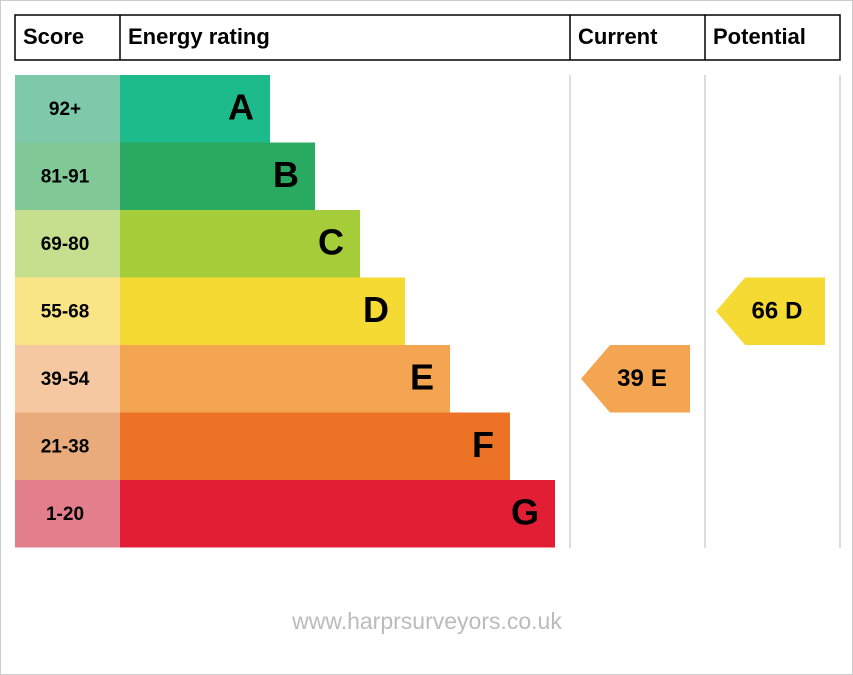 This screenshot has height=675, width=853. I want to click on header-score: Score, so click(53, 36).